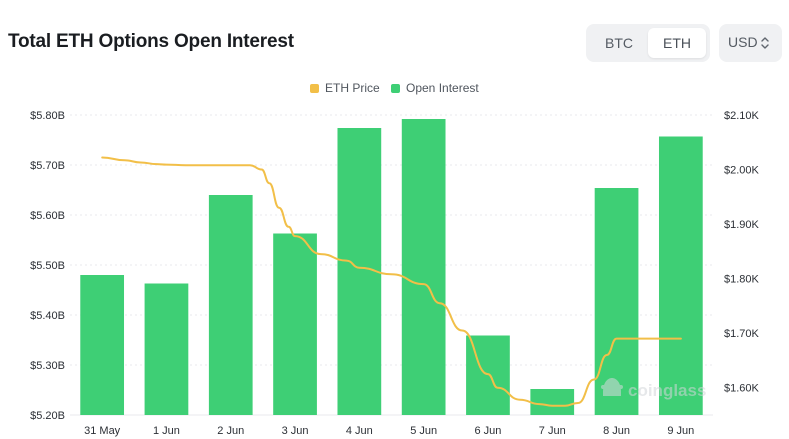 The image size is (789, 439). Describe the element at coordinates (423, 431) in the screenshot. I see `x-tick-label: 5 Jun` at that location.